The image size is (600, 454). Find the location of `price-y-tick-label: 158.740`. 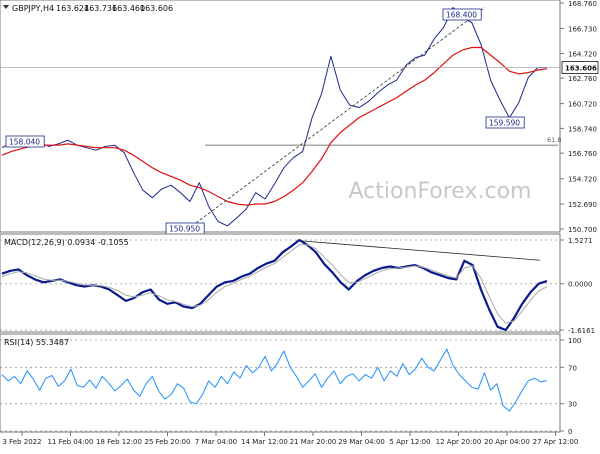

price-y-tick-label: 158.740 is located at coordinates (582, 129).